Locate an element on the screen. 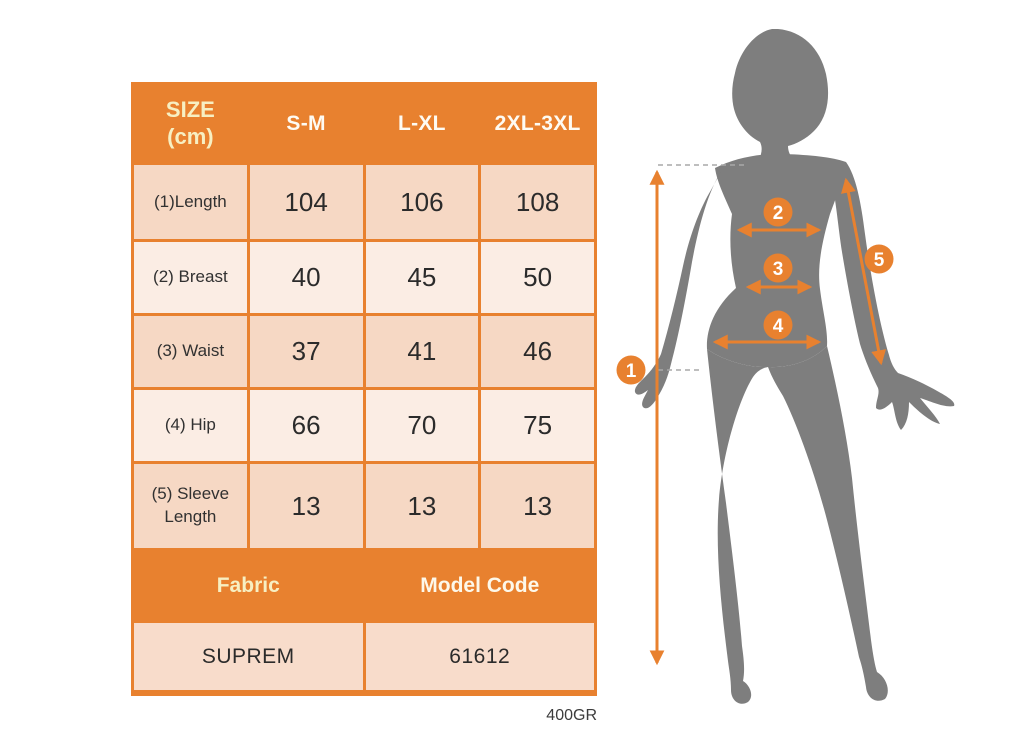 This screenshot has width=1024, height=746. breast-lxl-value: 45 is located at coordinates (422, 277).